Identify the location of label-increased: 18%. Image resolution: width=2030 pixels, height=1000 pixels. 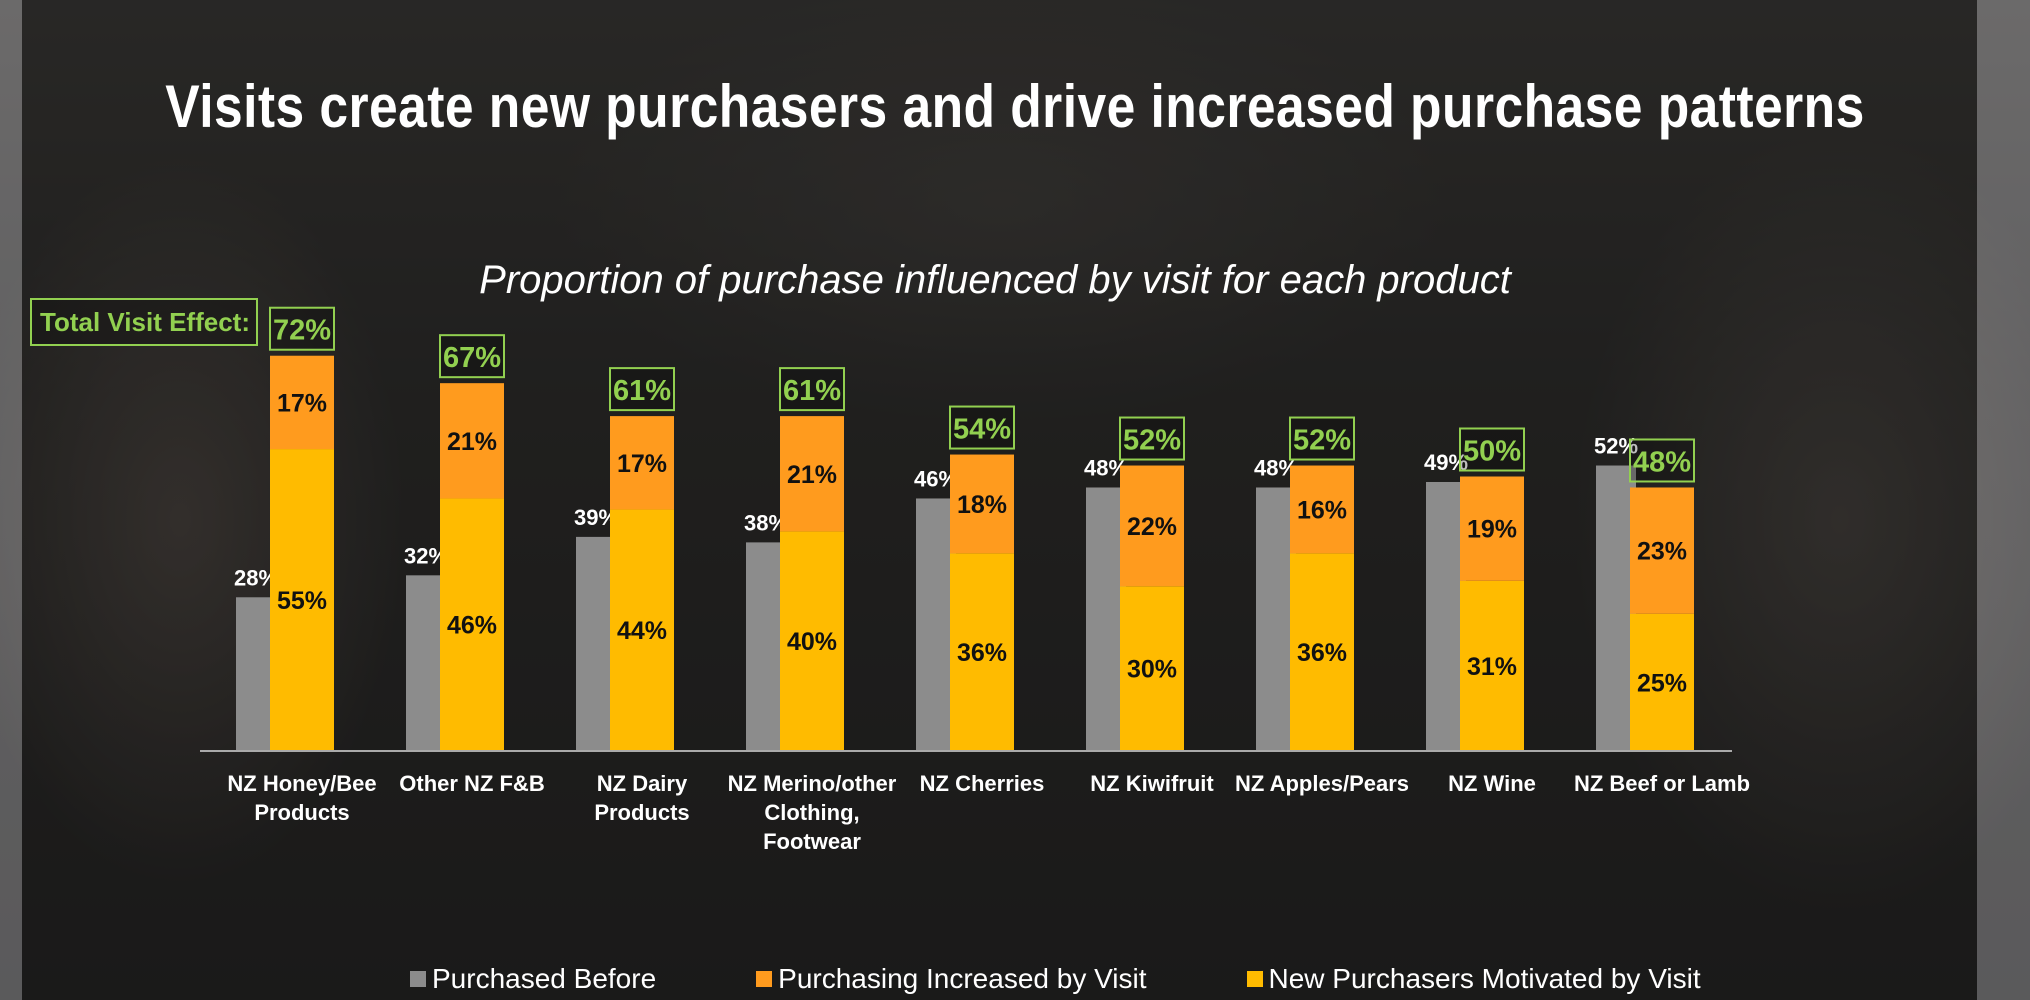
(982, 505).